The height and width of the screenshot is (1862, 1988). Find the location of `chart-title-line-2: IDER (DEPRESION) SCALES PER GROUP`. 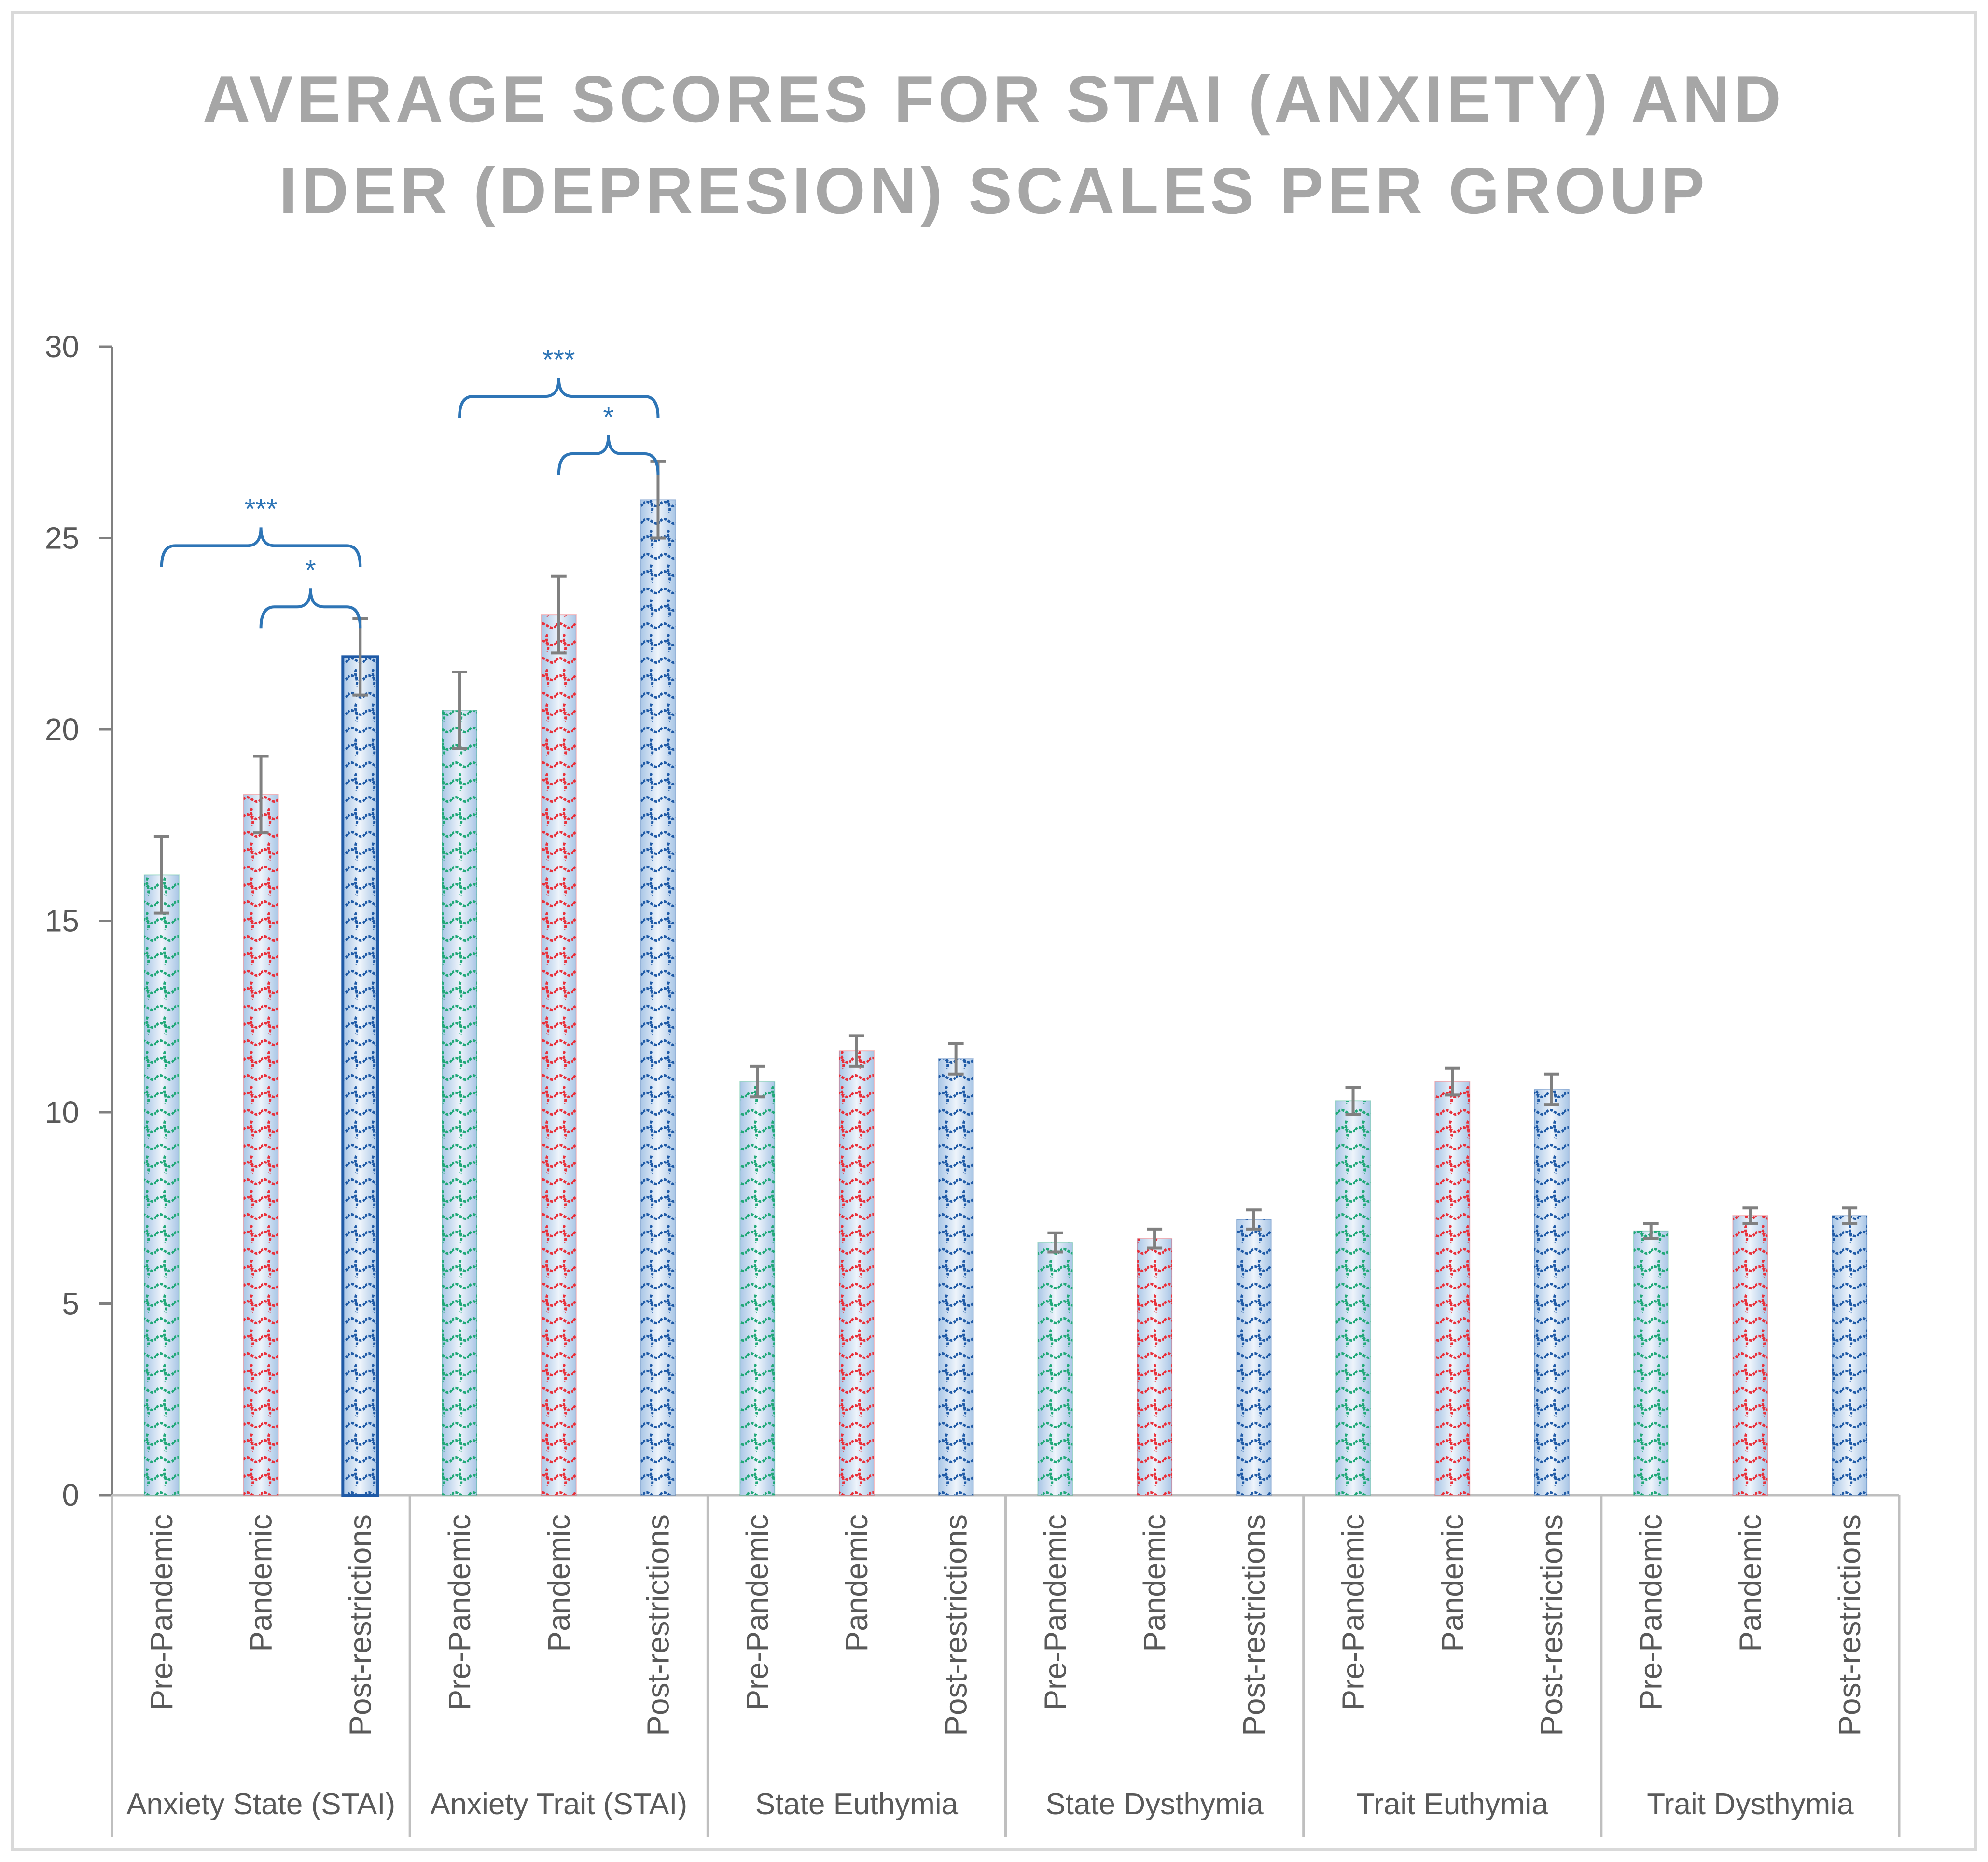

chart-title-line-2: IDER (DEPRESION) SCALES PER GROUP is located at coordinates (994, 191).